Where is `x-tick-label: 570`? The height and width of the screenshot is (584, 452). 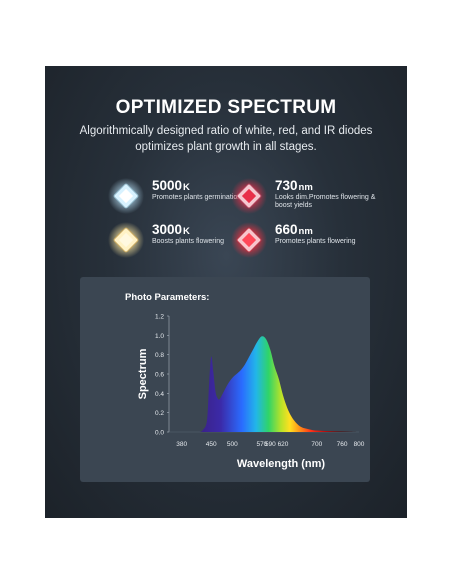 x-tick-label: 570 is located at coordinates (261, 444).